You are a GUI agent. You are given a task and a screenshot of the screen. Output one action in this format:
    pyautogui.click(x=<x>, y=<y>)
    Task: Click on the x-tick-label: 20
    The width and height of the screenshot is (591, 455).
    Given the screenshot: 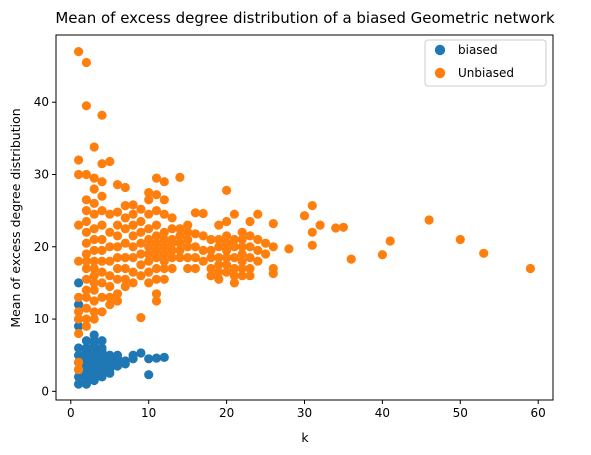 What is the action you would take?
    pyautogui.click(x=226, y=413)
    